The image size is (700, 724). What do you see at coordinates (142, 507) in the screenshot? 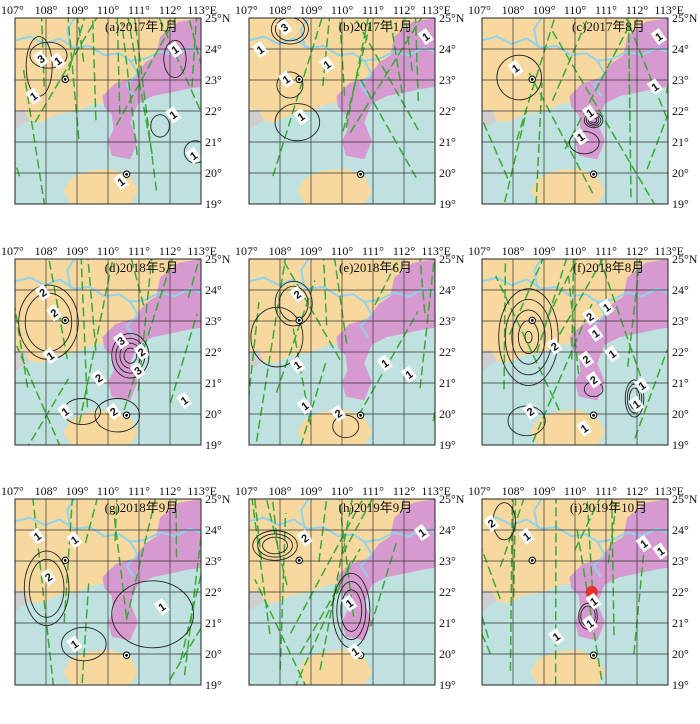
I see `panel-title: (g)2018年9月` at bounding box center [142, 507].